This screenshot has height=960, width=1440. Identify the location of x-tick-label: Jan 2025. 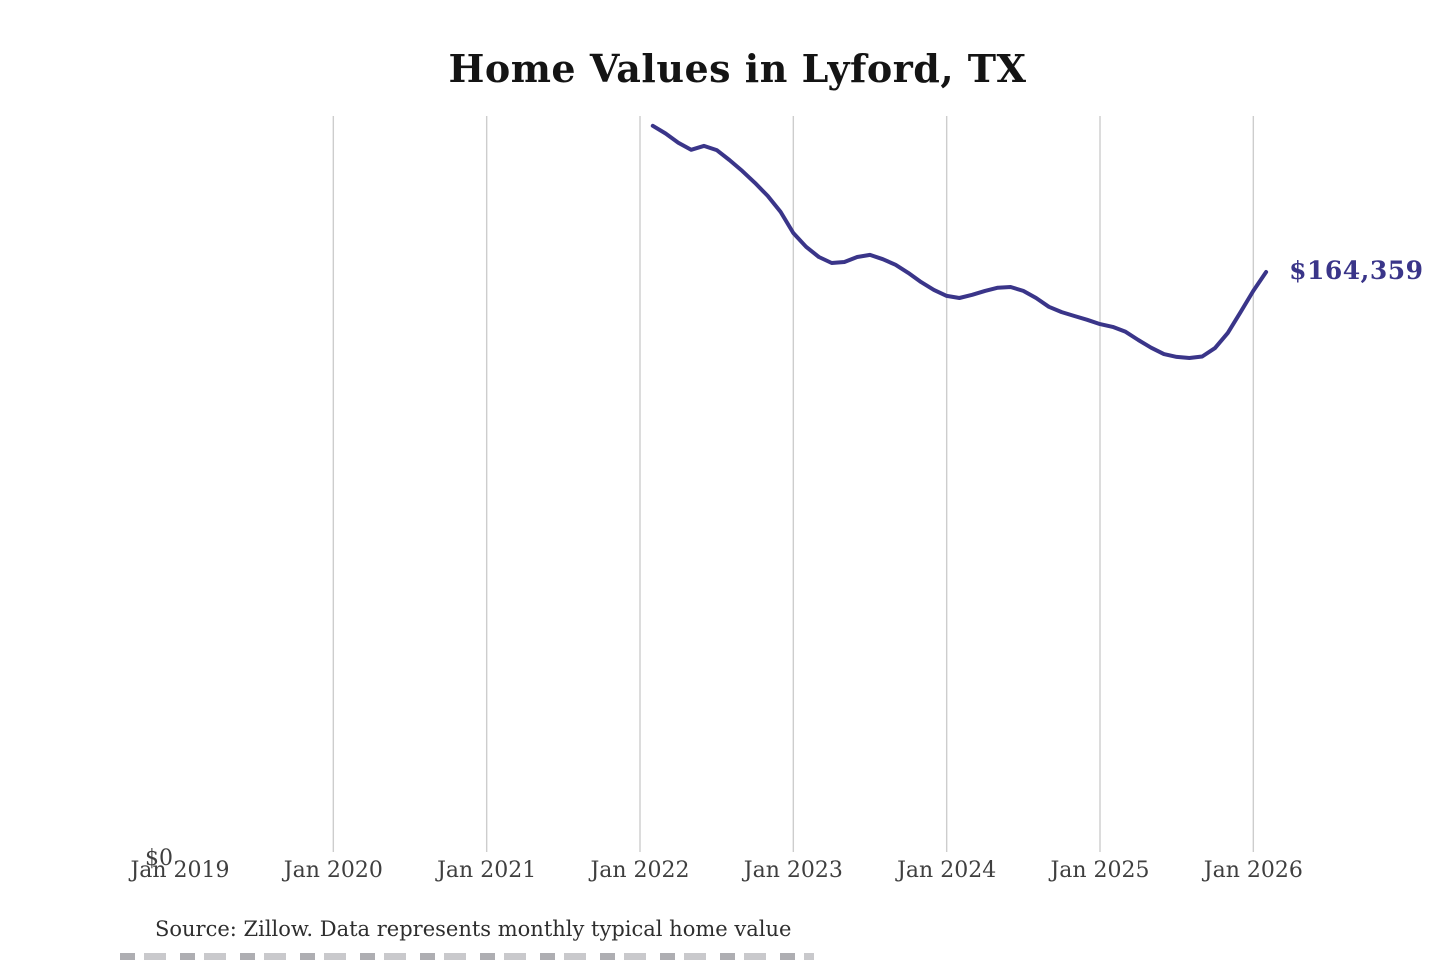
(1100, 870).